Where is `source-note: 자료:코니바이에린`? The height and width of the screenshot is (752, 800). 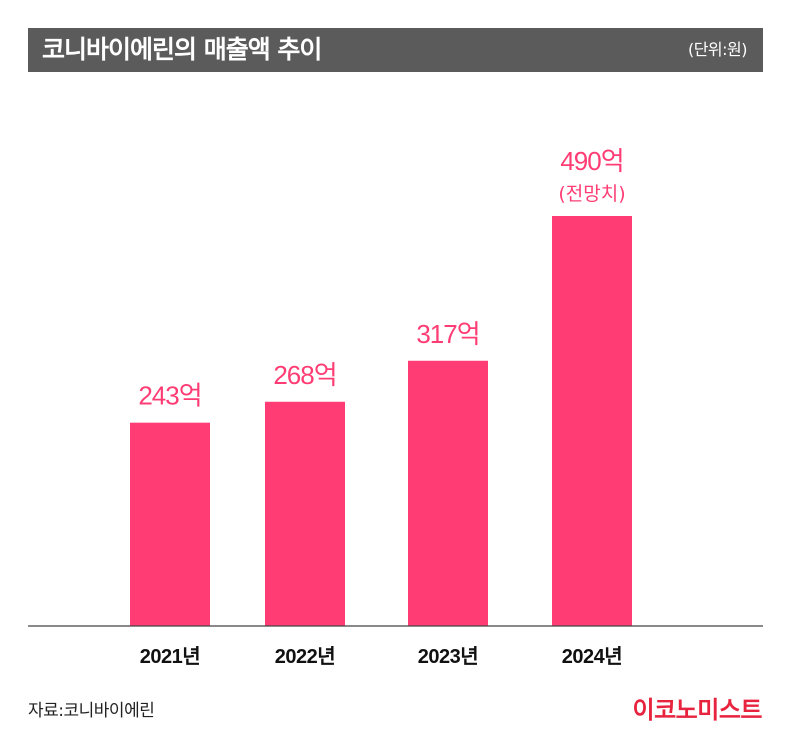 source-note: 자료:코니바이에린 is located at coordinates (91, 711).